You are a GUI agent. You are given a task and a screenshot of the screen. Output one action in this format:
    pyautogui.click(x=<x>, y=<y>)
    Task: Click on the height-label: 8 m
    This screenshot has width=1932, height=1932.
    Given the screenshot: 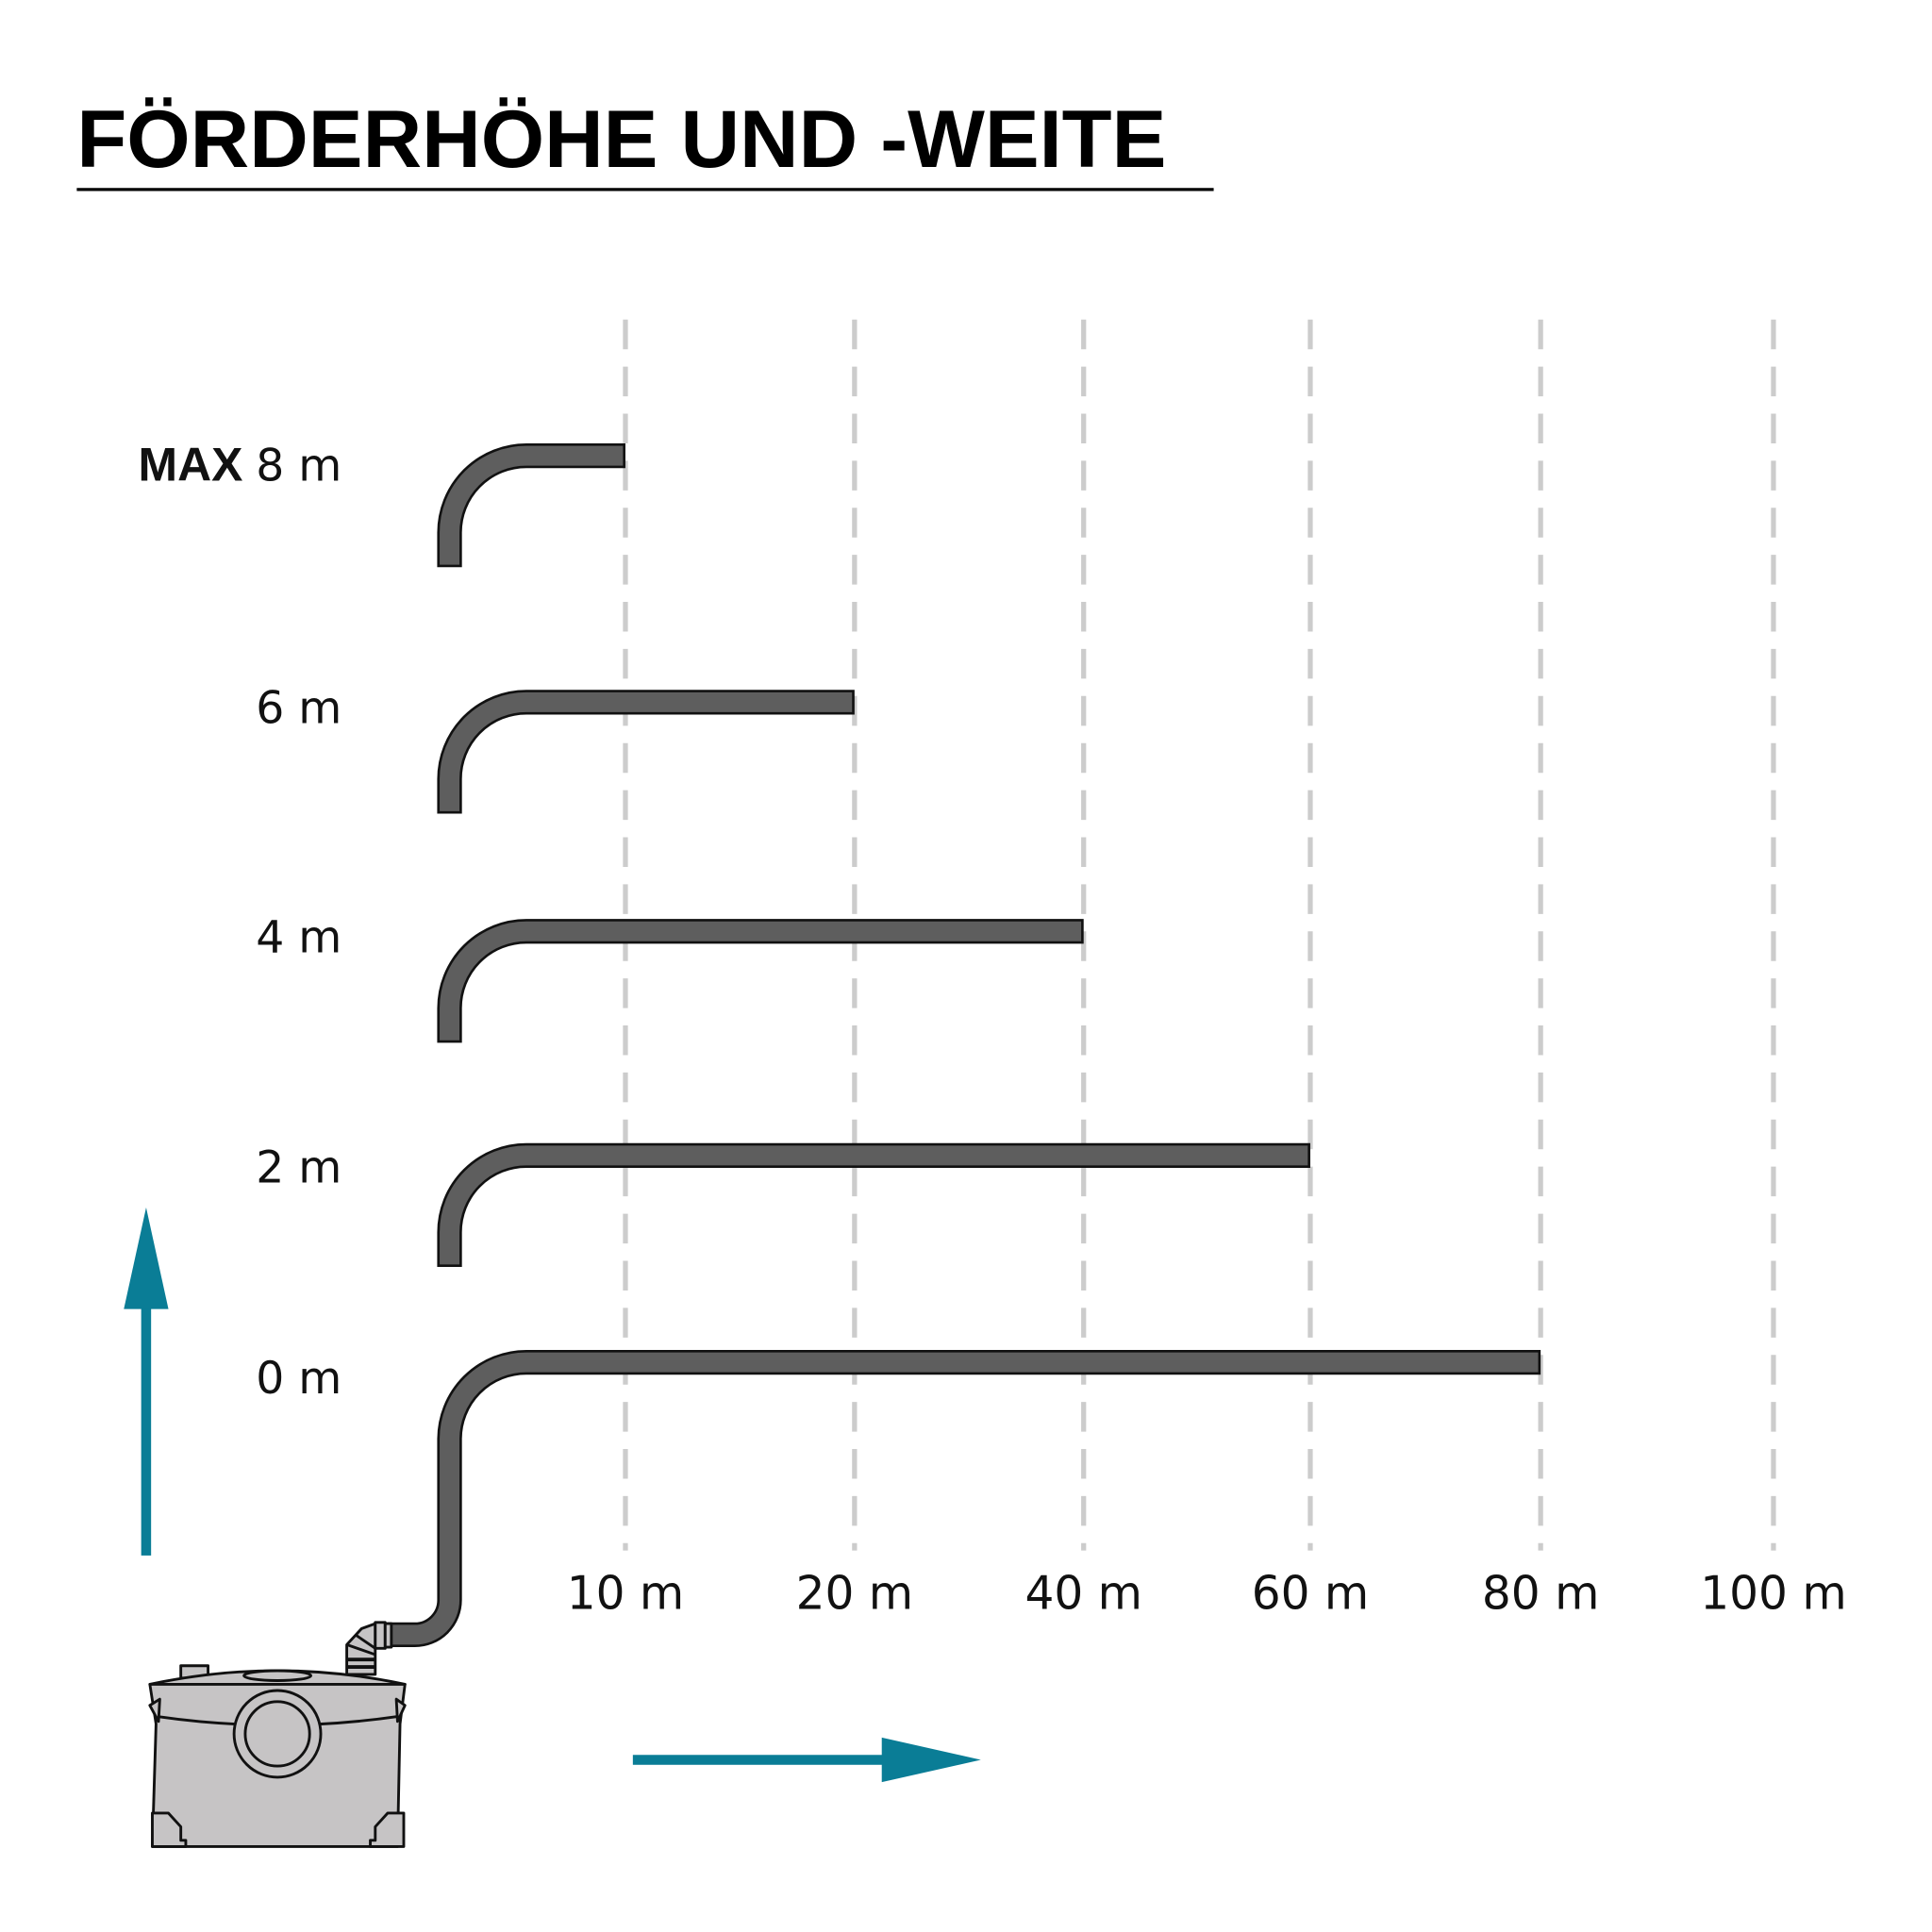 What is the action you would take?
    pyautogui.click(x=298, y=466)
    